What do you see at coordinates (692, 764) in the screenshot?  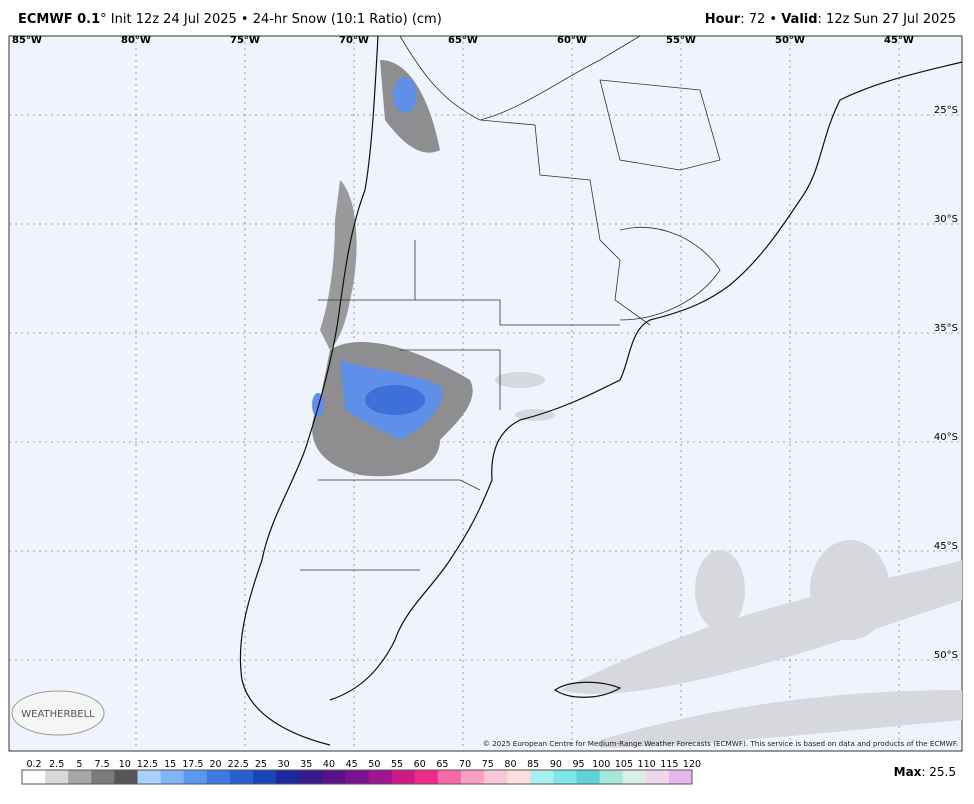 I see `colorbar-label: 120` at bounding box center [692, 764].